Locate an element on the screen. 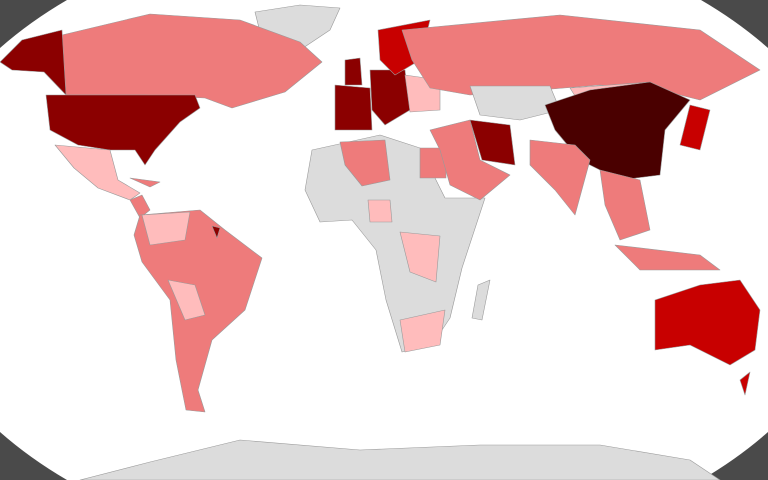 Image resolution: width=768 pixels, height=480 pixels. bolivia-paraguay is located at coordinates (186, 300).